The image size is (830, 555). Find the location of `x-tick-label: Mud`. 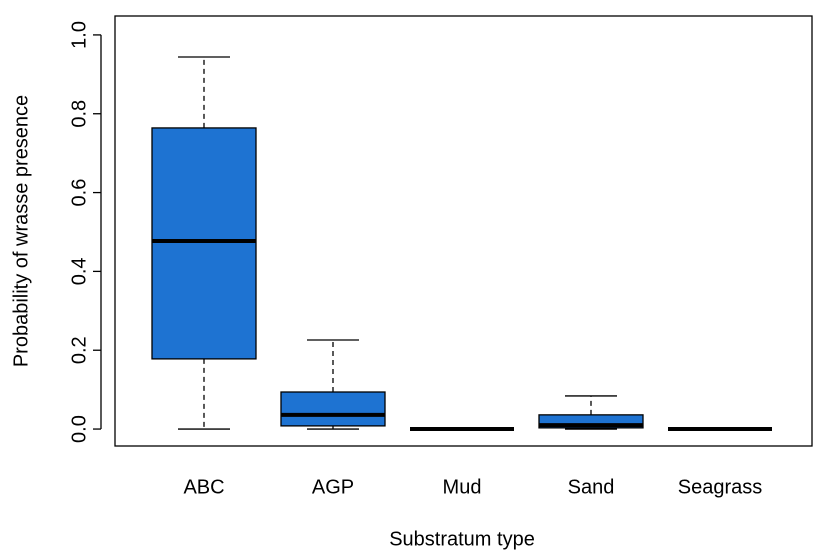

x-tick-label: Mud is located at coordinates (462, 487).